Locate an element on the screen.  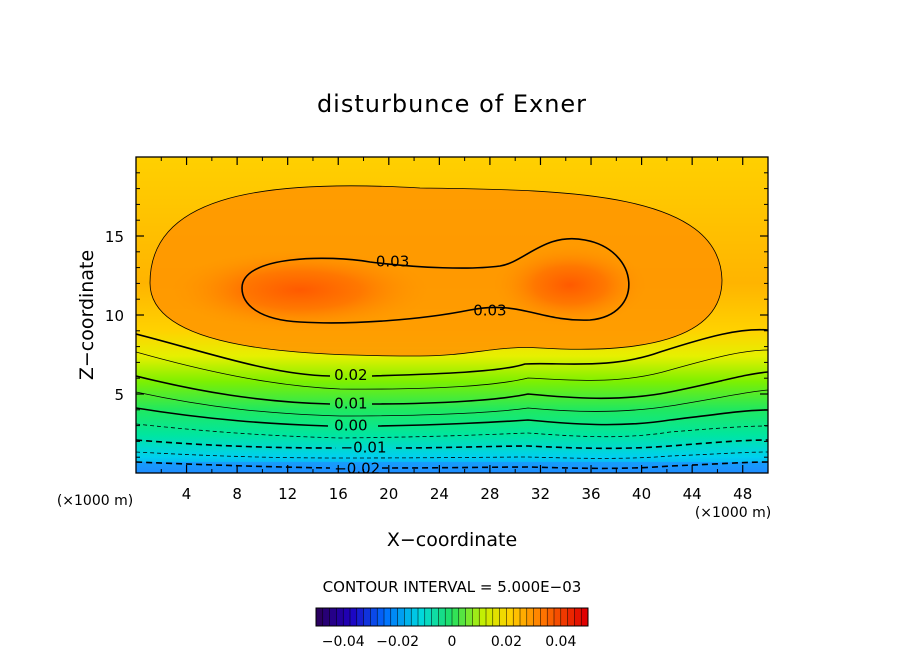
x-tick-label: 8 is located at coordinates (237, 494).